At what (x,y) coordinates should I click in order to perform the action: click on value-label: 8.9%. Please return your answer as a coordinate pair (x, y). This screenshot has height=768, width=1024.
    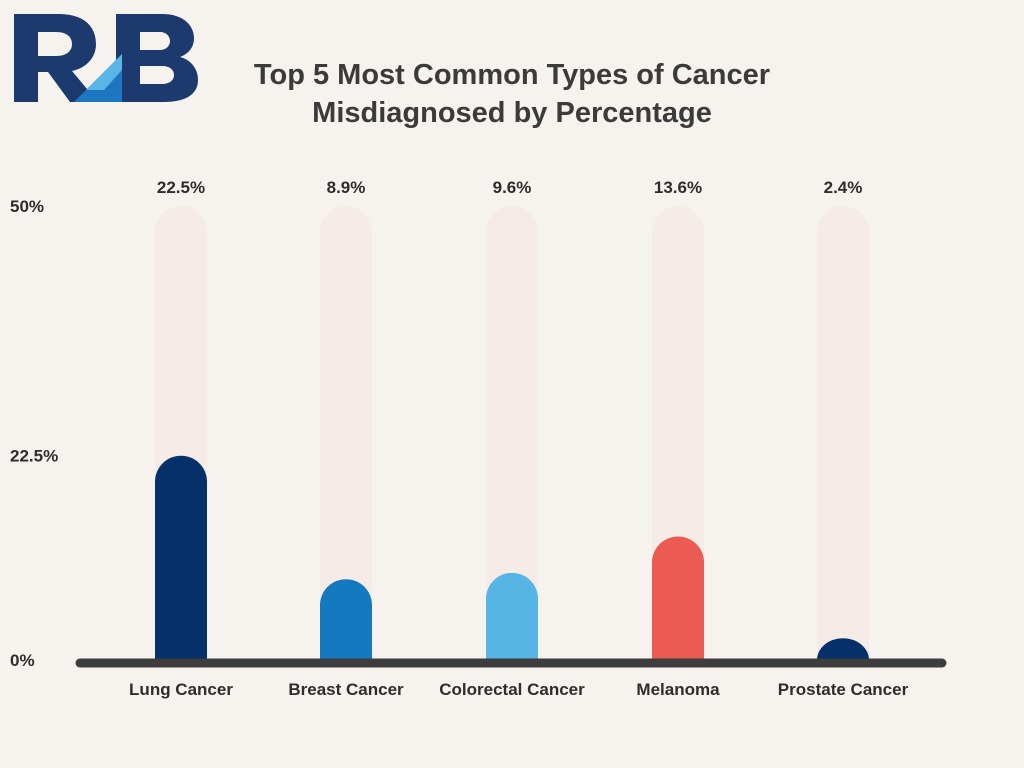
    Looking at the image, I should click on (346, 187).